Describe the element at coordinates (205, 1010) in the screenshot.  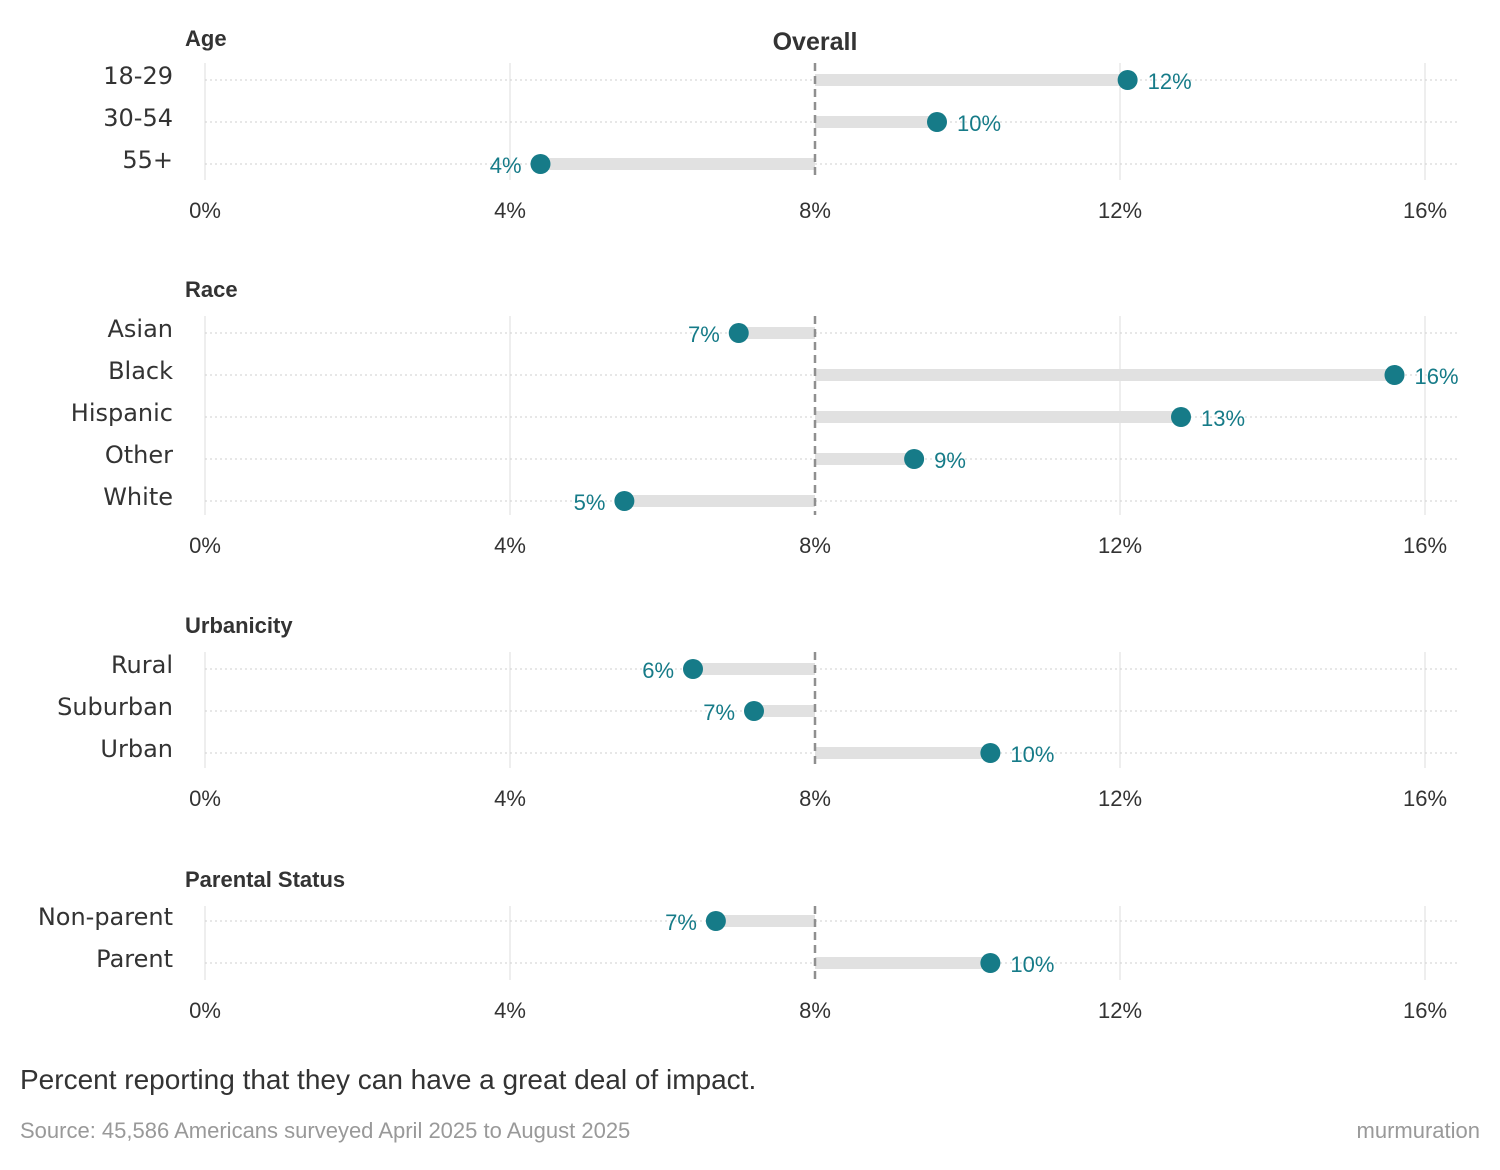
I see `x-tick-label-parental-status-0: 0%` at that location.